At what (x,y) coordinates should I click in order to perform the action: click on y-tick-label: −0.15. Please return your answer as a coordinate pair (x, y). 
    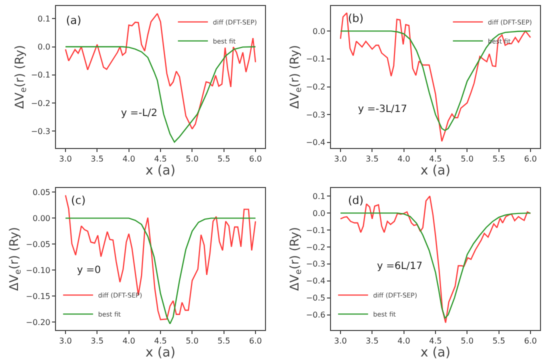
    Looking at the image, I should click on (38, 296).